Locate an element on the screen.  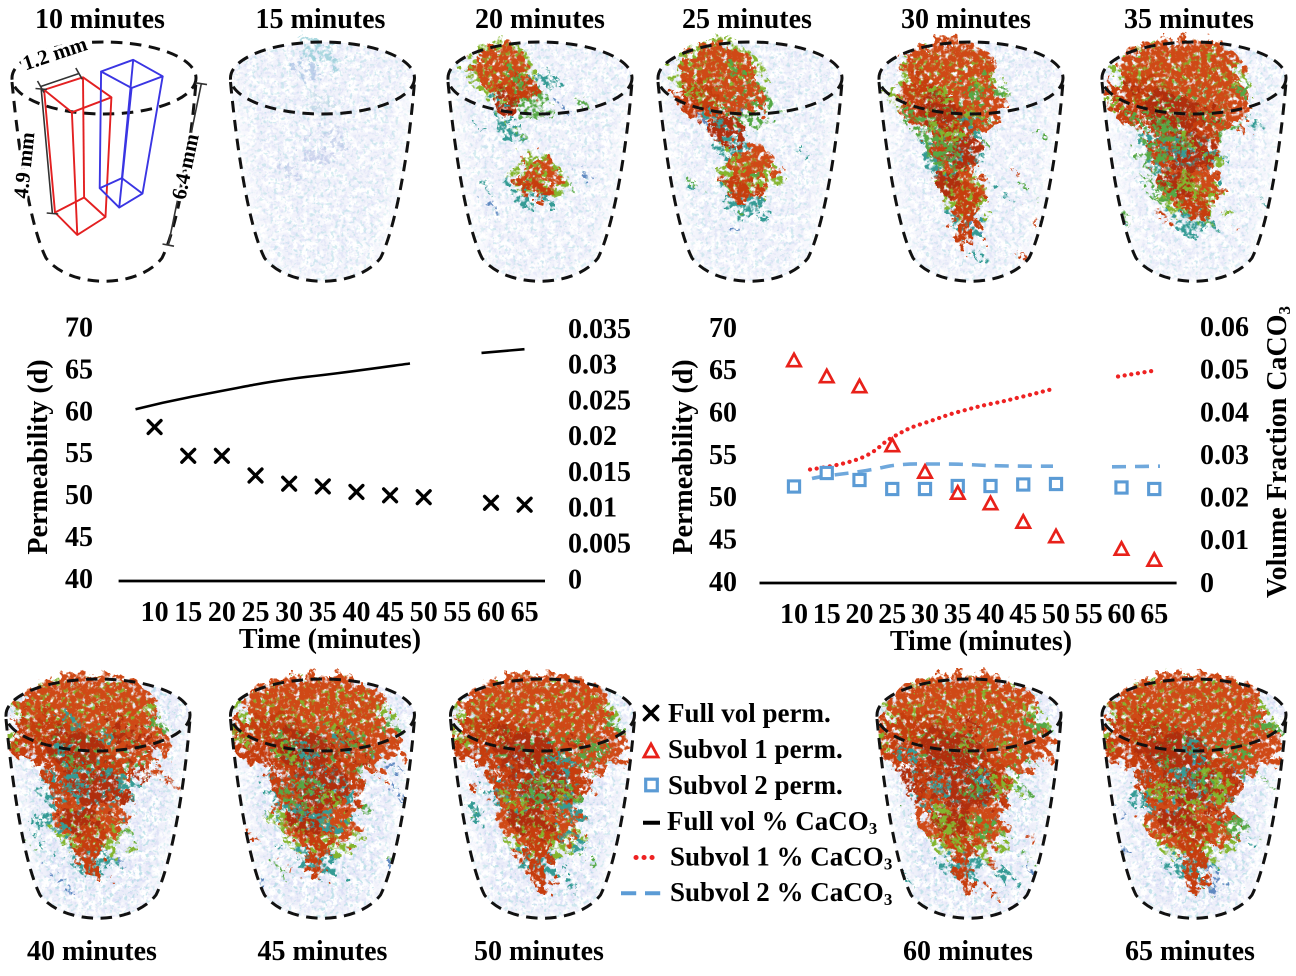
svg-text: 30 minutes is located at coordinates (966, 19).